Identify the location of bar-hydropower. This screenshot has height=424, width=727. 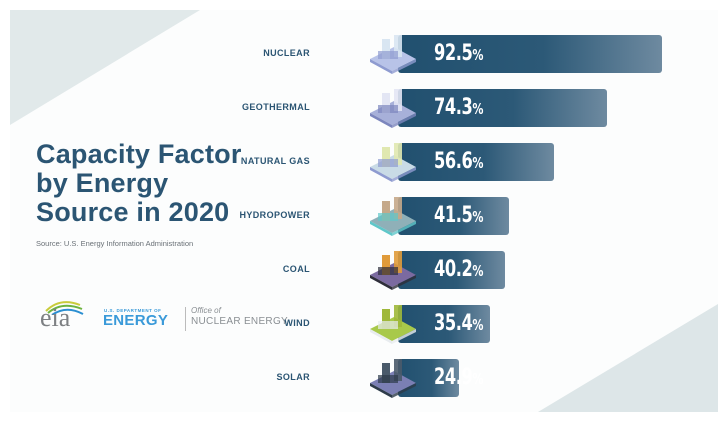
(453, 216).